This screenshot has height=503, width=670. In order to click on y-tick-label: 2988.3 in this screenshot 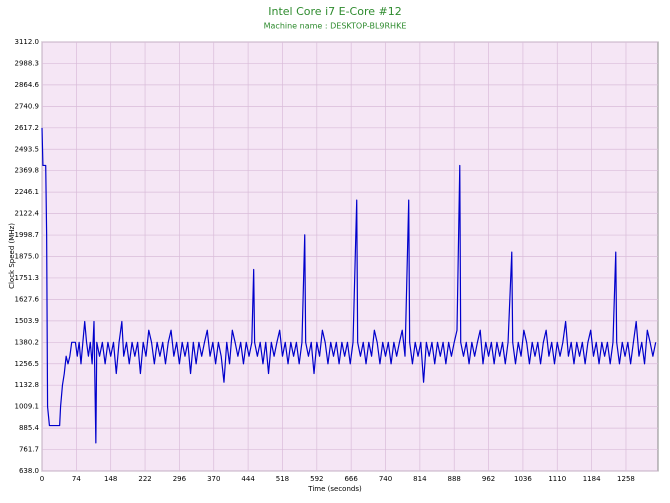, I will do `click(27, 63)`.